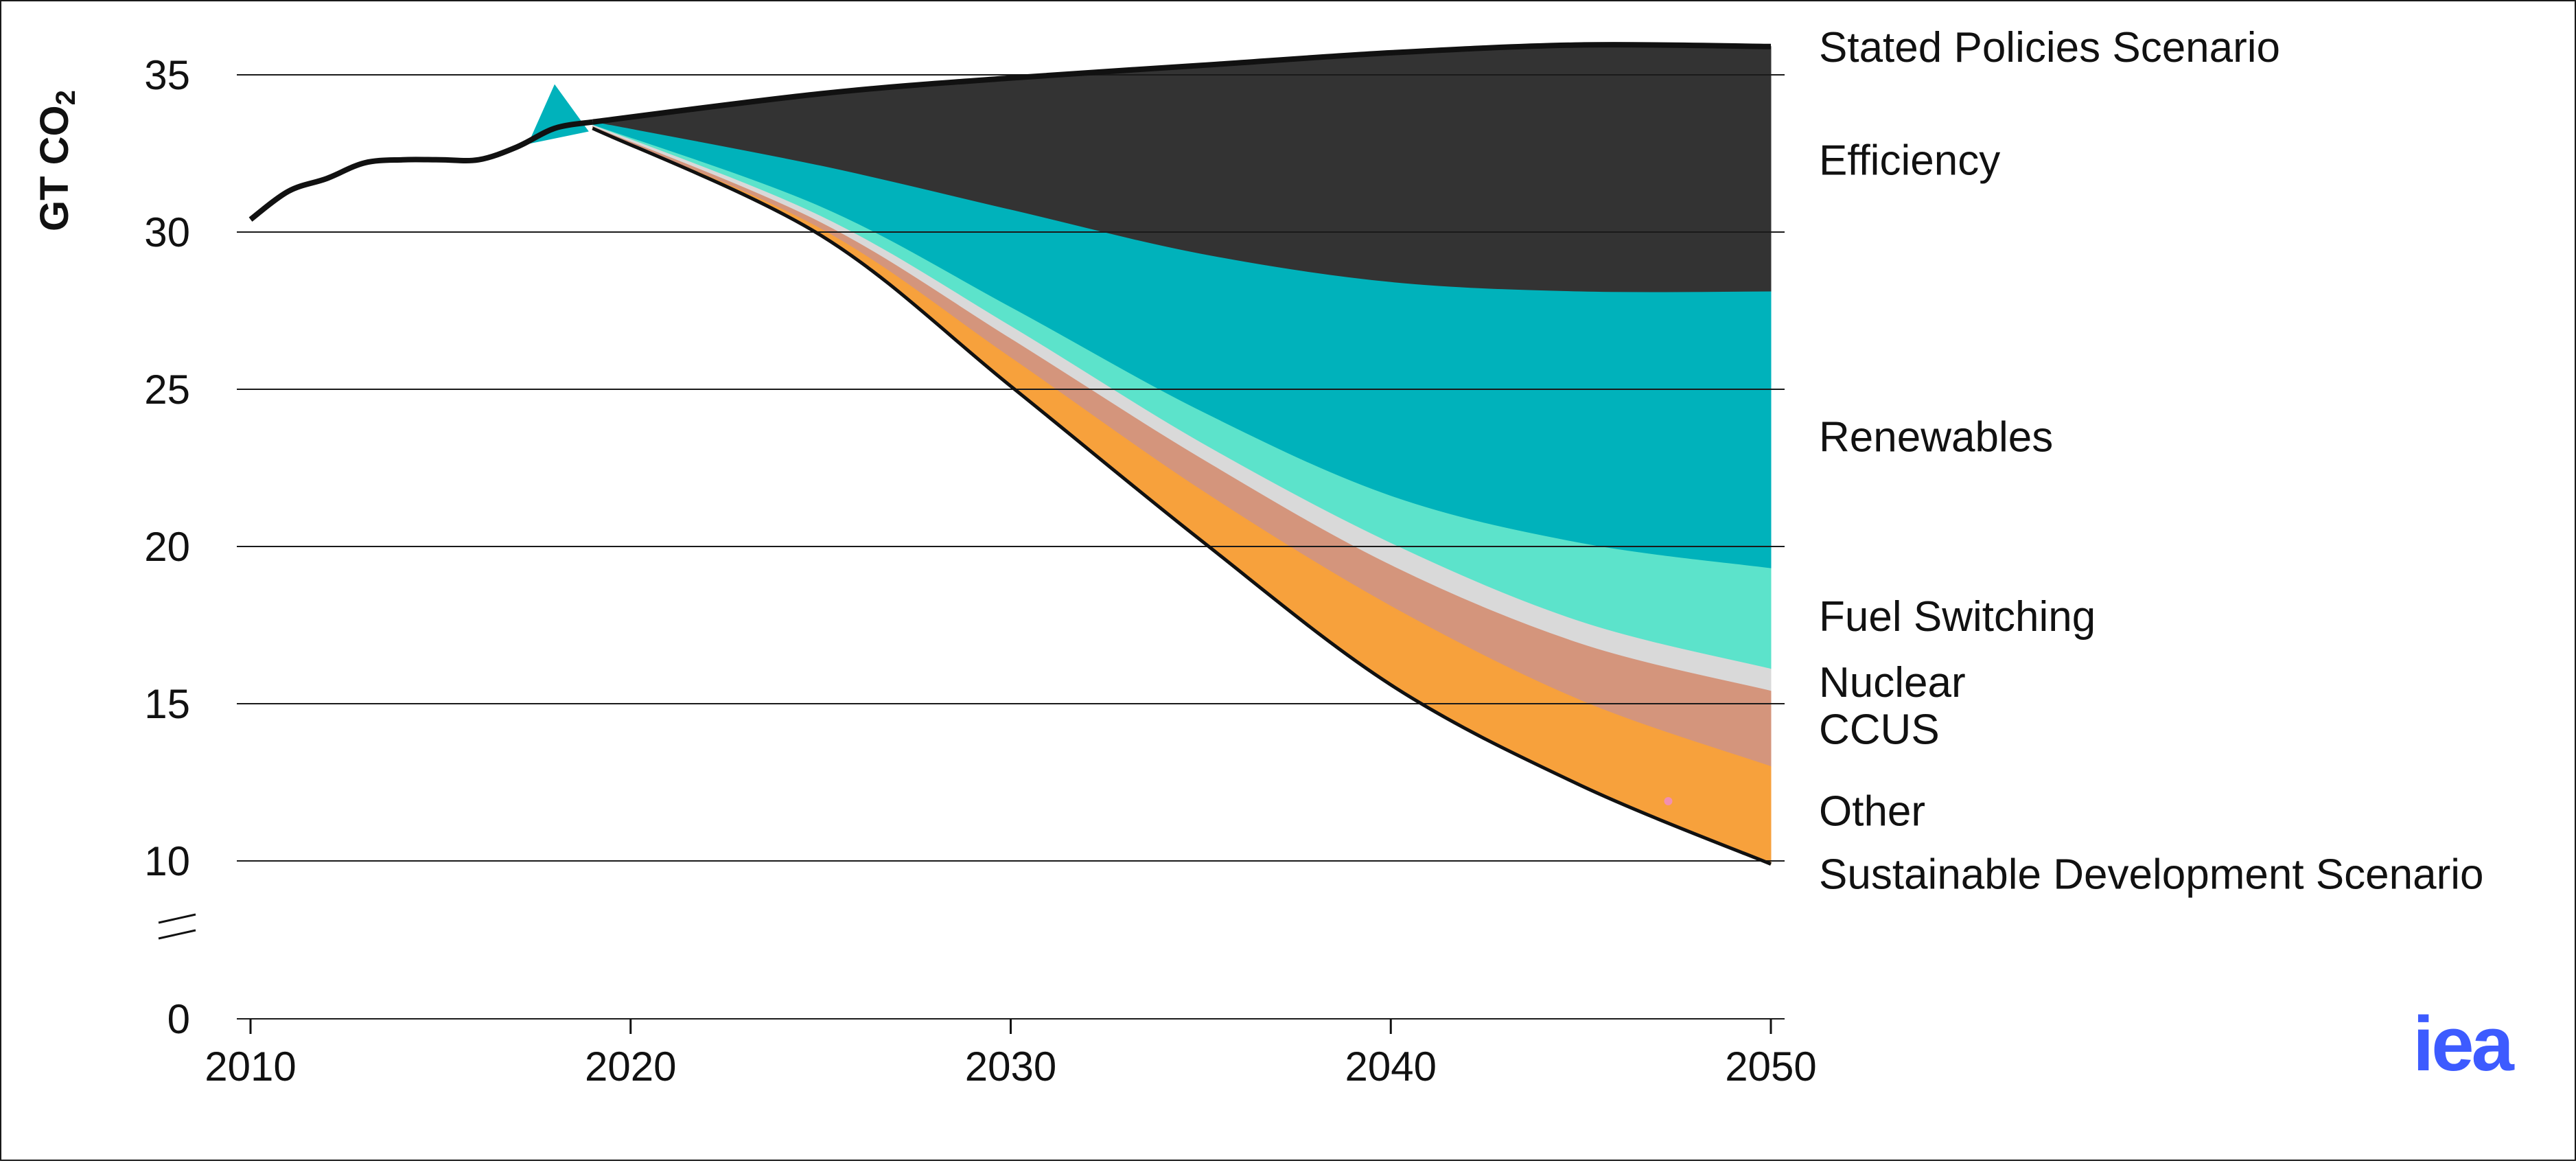 The image size is (2576, 1163). Describe the element at coordinates (167, 704) in the screenshot. I see `y-tick-label-15: 15` at that location.